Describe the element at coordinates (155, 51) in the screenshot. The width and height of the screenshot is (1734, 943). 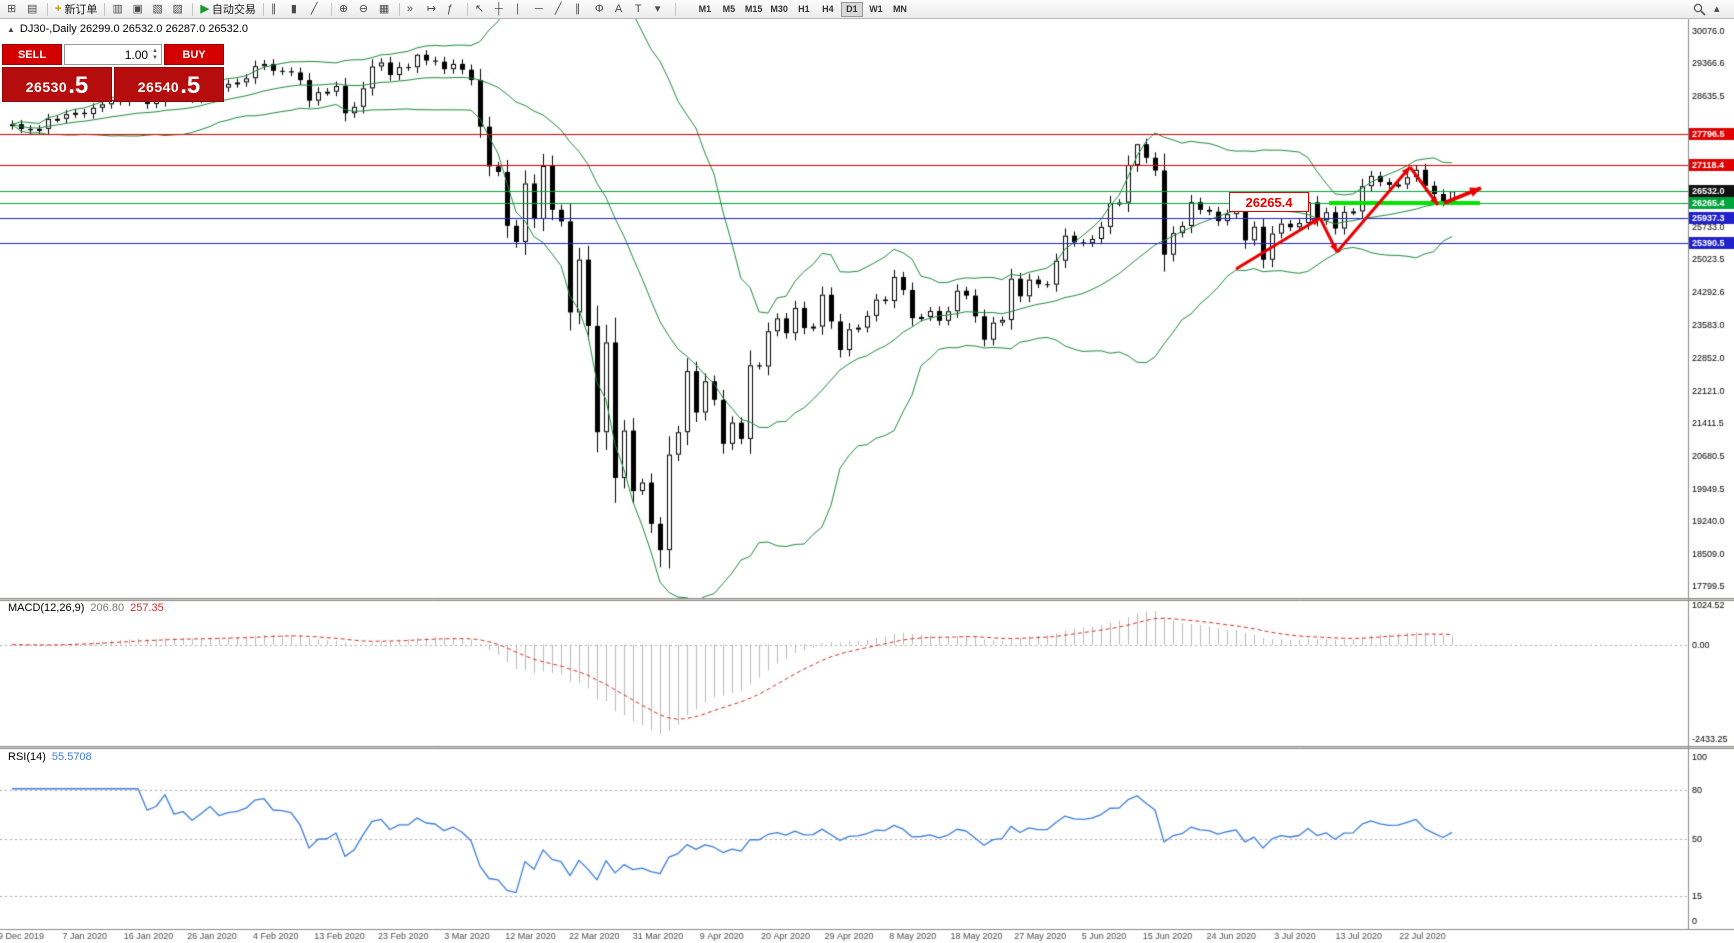
I see `volume-up-icon` at that location.